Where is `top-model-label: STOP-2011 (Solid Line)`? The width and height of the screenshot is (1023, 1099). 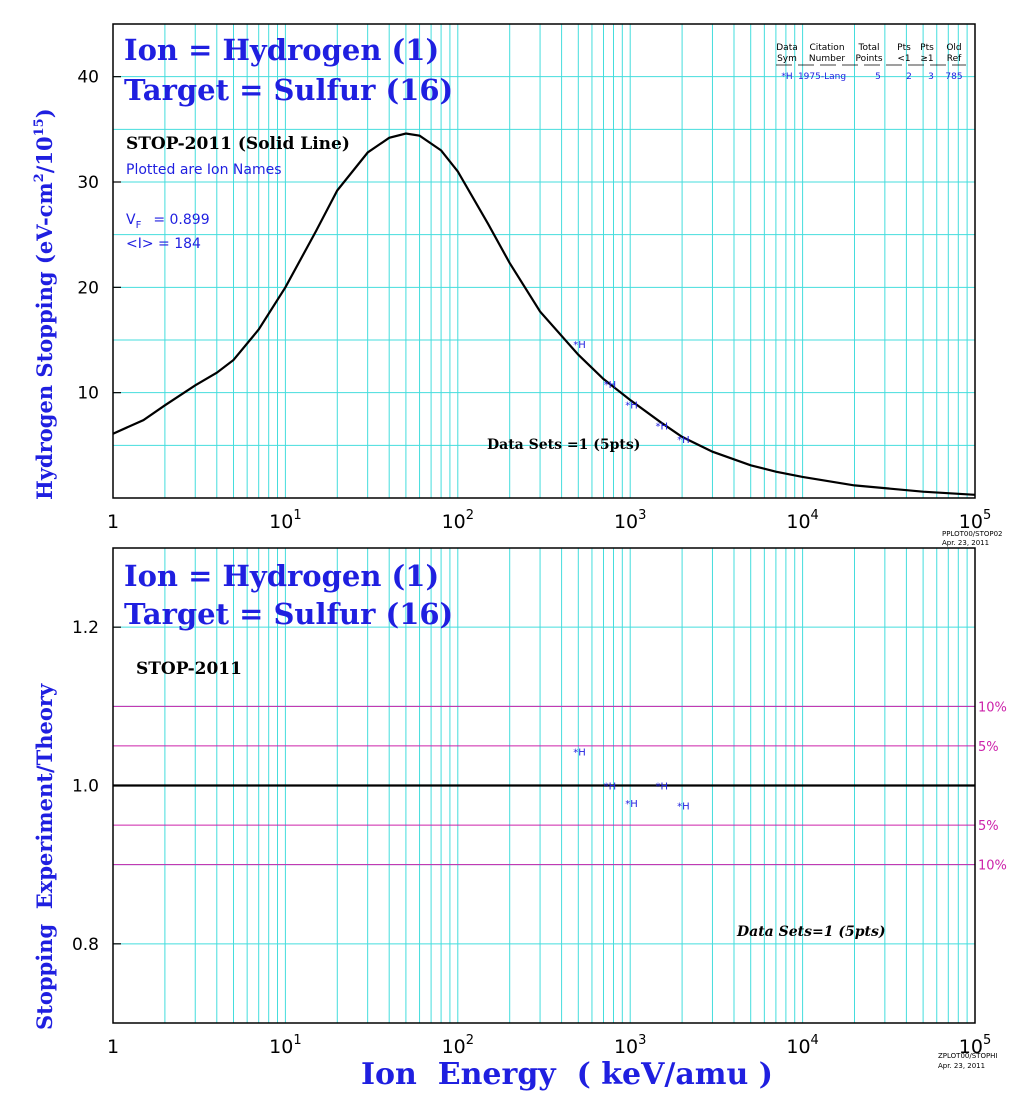
top-model-label: STOP-2011 (Solid Line) is located at coordinates (238, 144).